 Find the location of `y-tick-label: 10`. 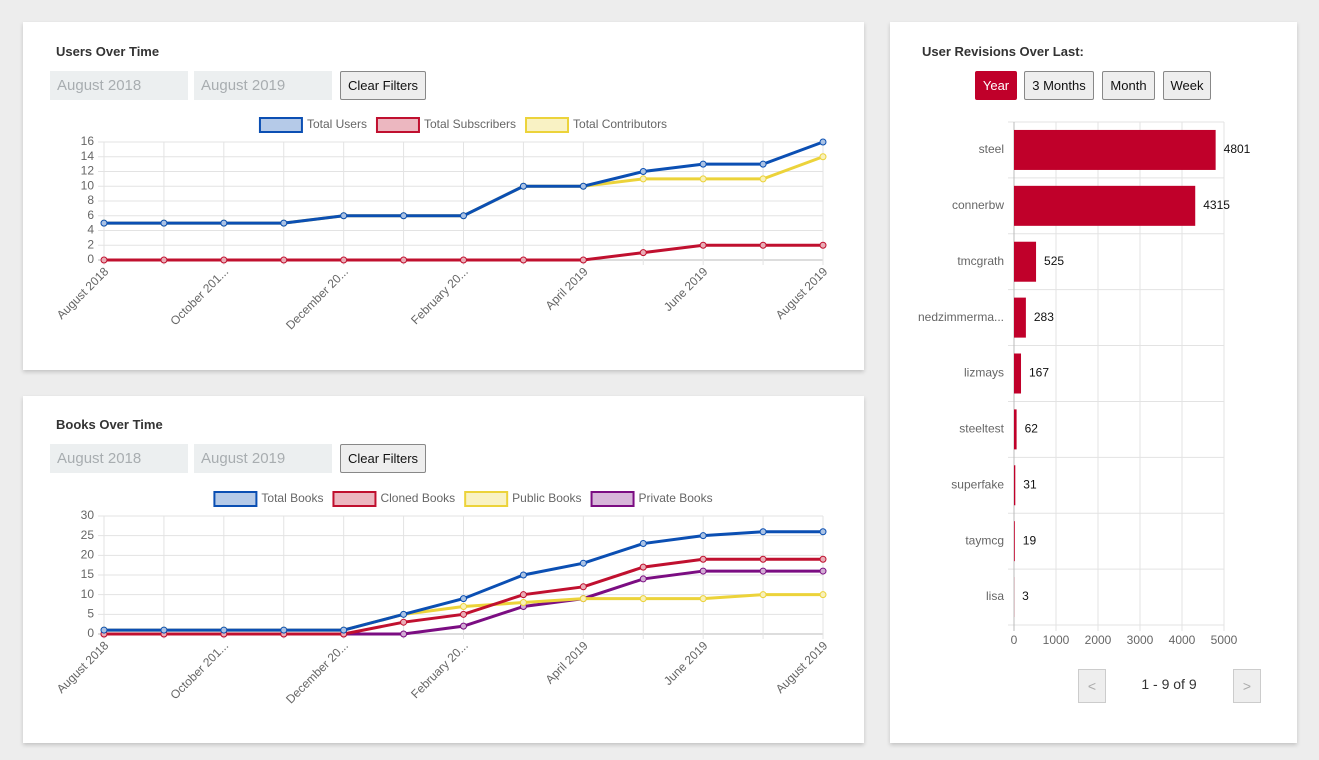

y-tick-label: 10 is located at coordinates (88, 594).